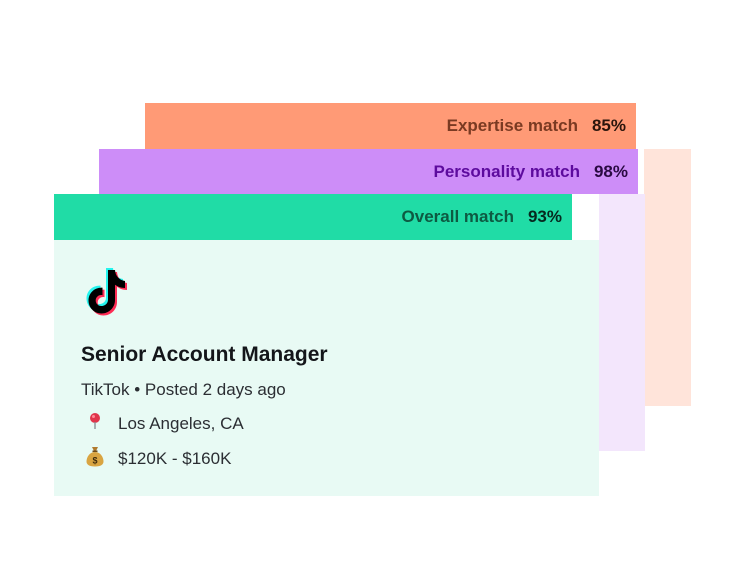 This screenshot has width=749, height=570. Describe the element at coordinates (175, 458) in the screenshot. I see `salary-text: $120K - $160K` at that location.